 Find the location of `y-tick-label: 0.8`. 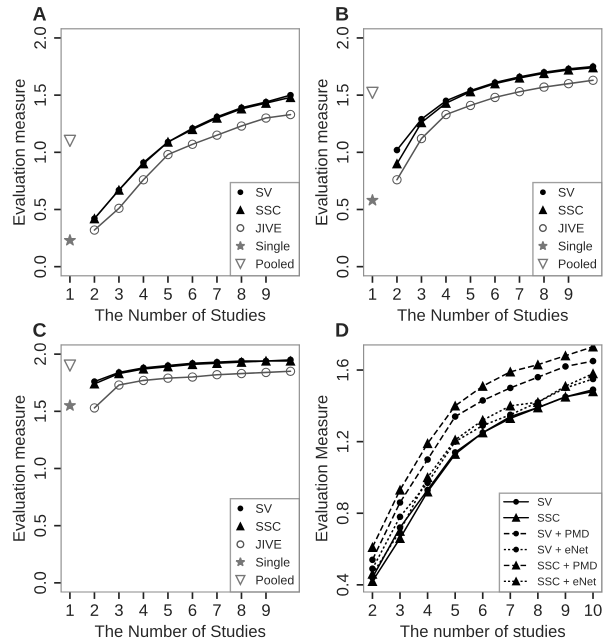

y-tick-label: 0.8 is located at coordinates (342, 513).